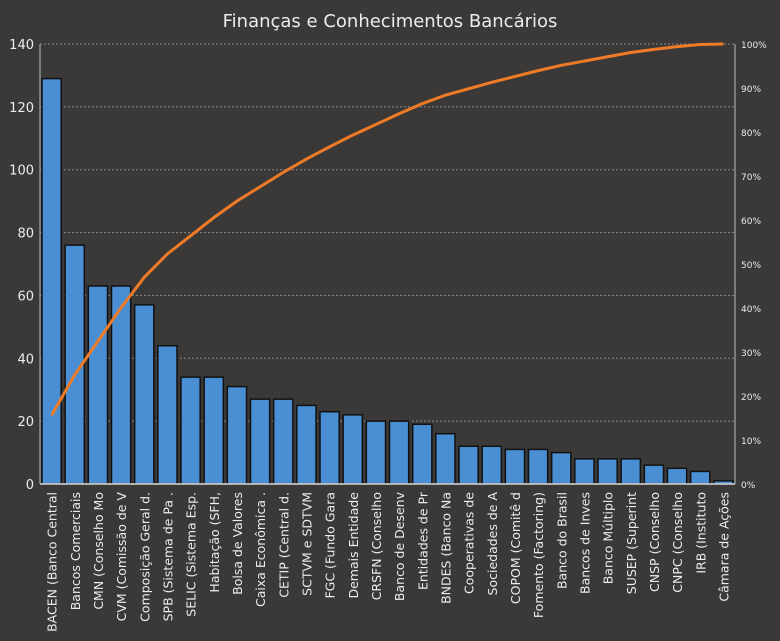  What do you see at coordinates (515, 548) in the screenshot?
I see `x-tick-label: COPOM (Comitê d` at bounding box center [515, 548].